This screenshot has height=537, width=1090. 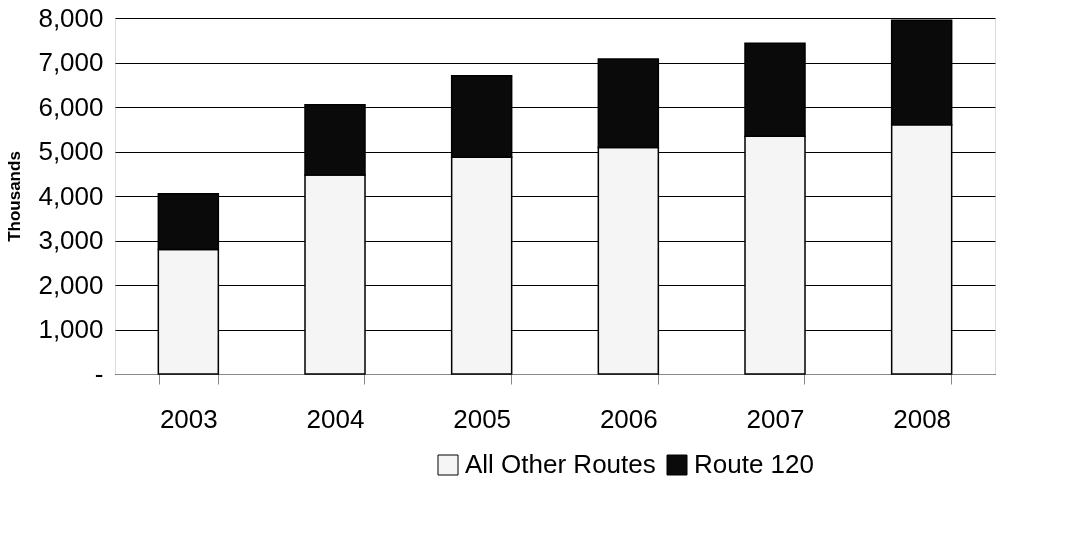 What do you see at coordinates (71, 195) in the screenshot?
I see `y-tick-label: 4,000` at bounding box center [71, 195].